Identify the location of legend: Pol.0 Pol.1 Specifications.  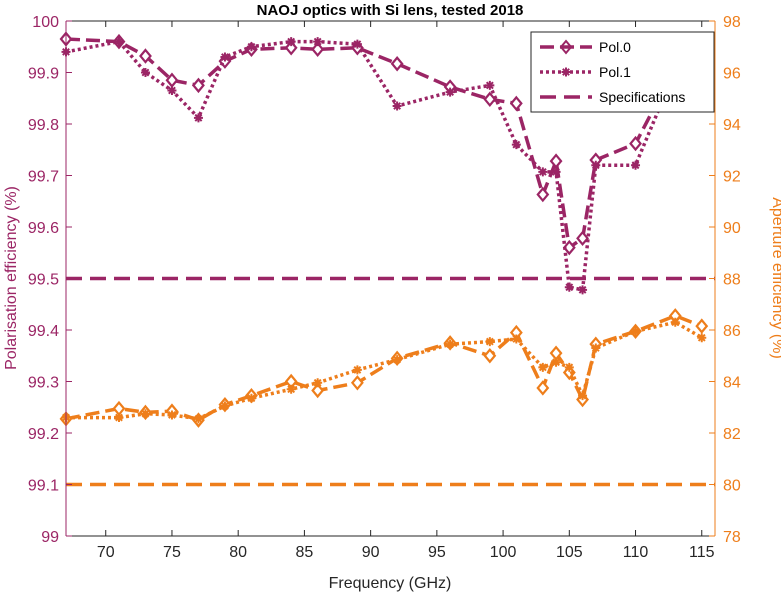
(622, 72).